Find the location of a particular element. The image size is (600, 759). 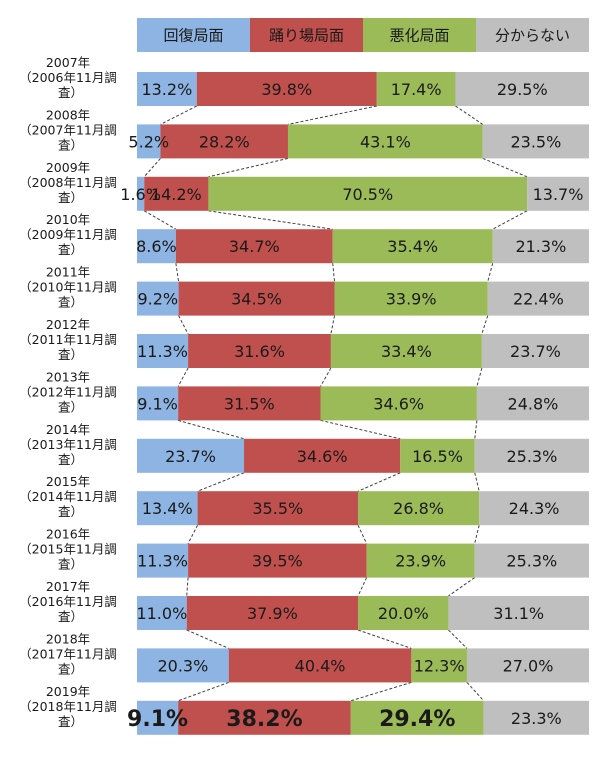

data-label: 34.6% is located at coordinates (398, 403).